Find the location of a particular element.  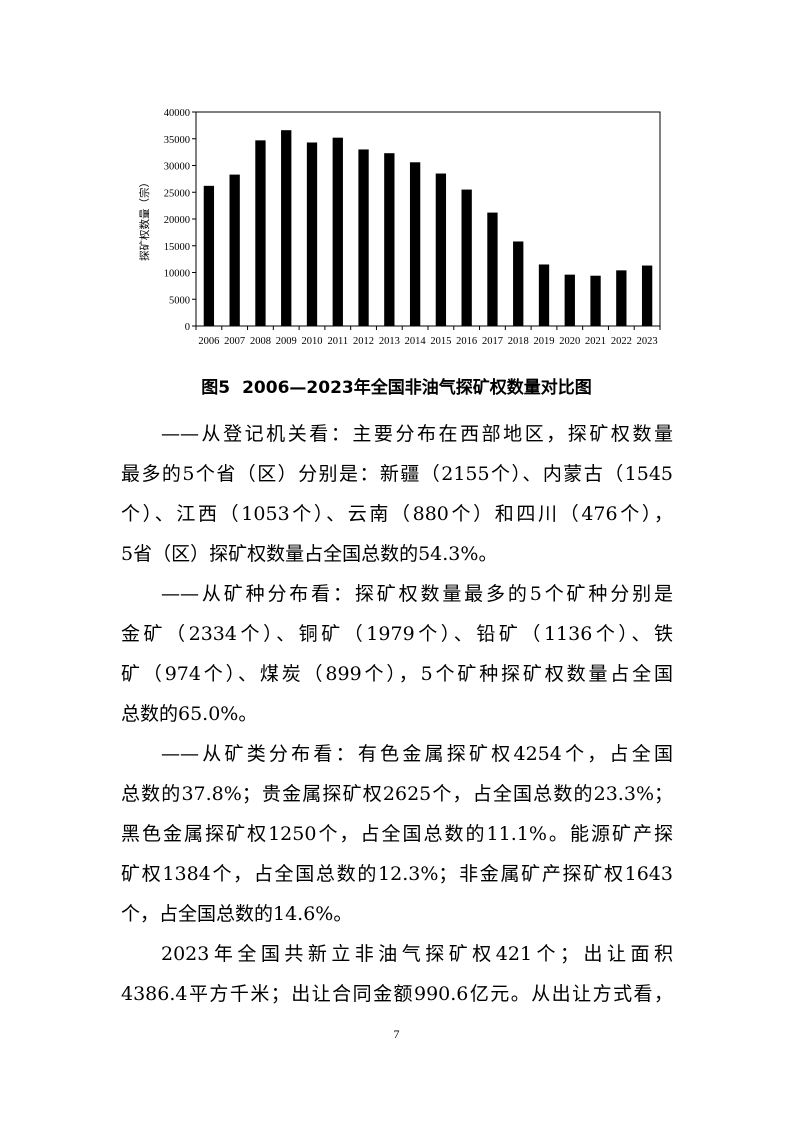

y-tick-label: 40000 is located at coordinates (177, 113).